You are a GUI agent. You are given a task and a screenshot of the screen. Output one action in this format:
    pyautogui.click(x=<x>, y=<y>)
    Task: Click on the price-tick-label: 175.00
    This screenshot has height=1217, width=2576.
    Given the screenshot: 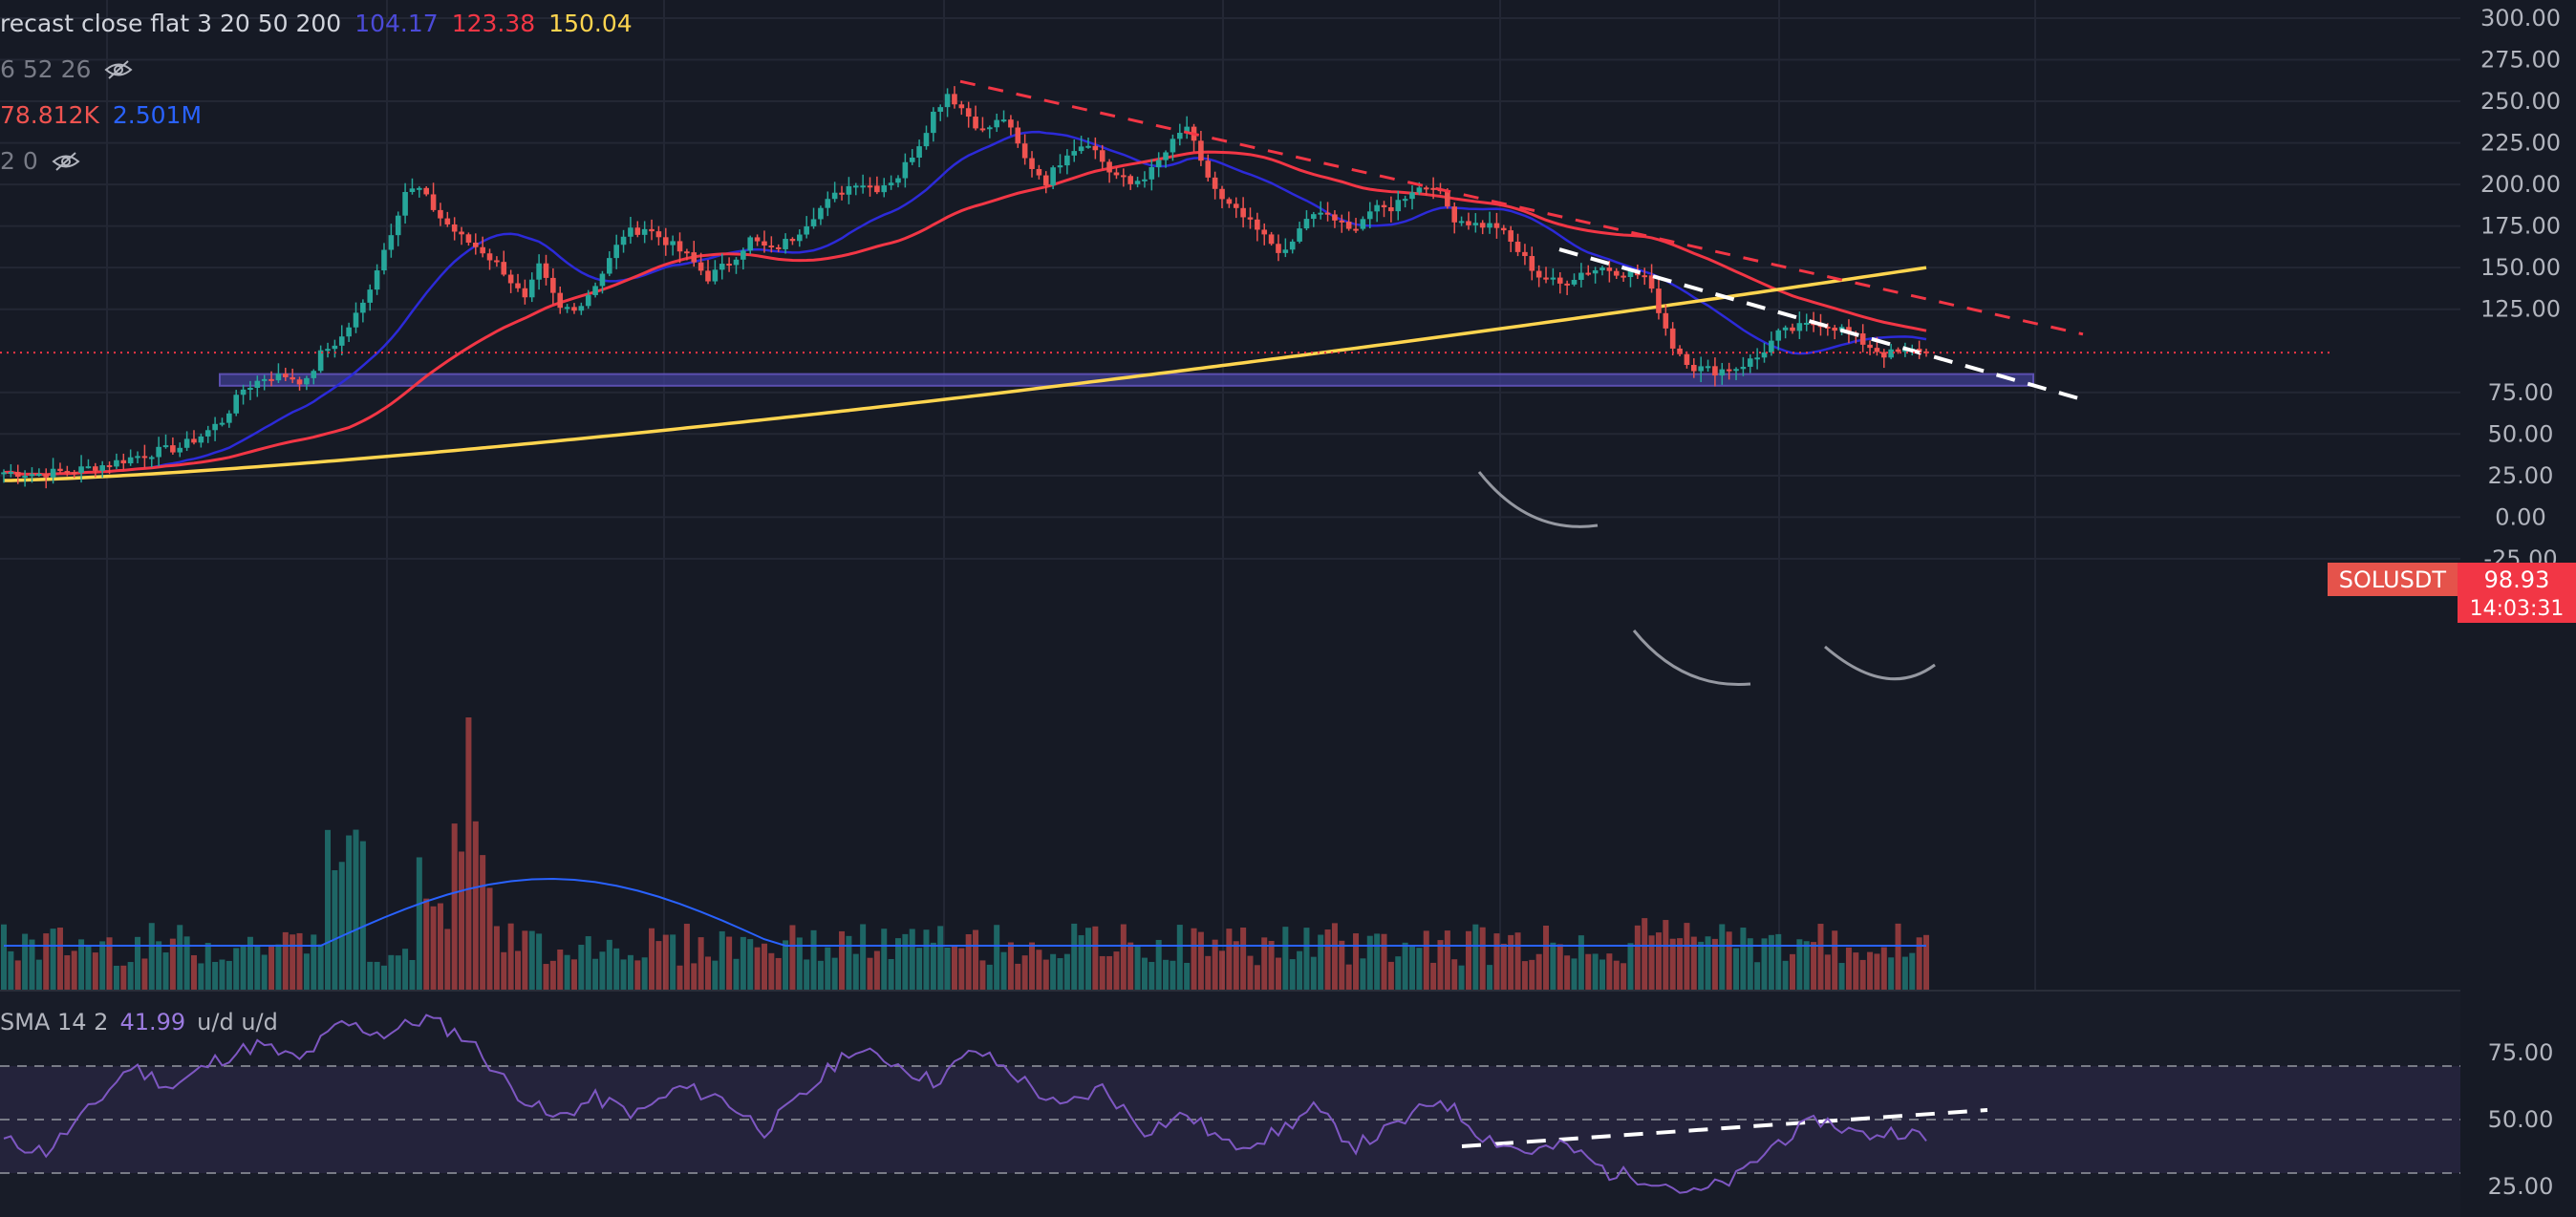 What is the action you would take?
    pyautogui.click(x=2520, y=226)
    